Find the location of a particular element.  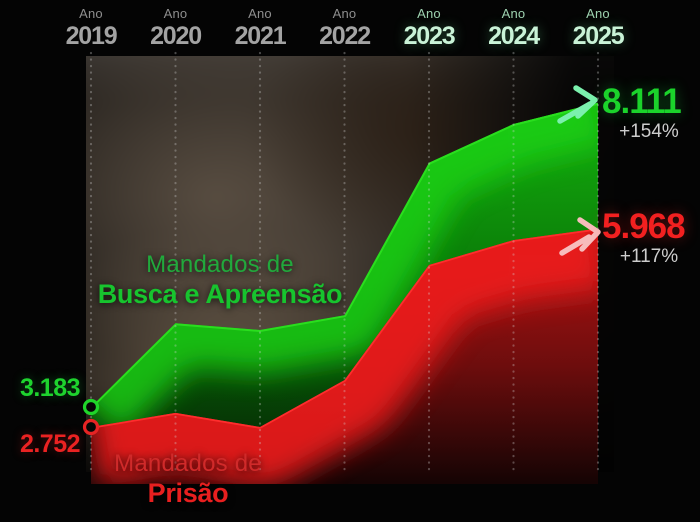

year-label-2022: Ano 2022 is located at coordinates (345, 28).